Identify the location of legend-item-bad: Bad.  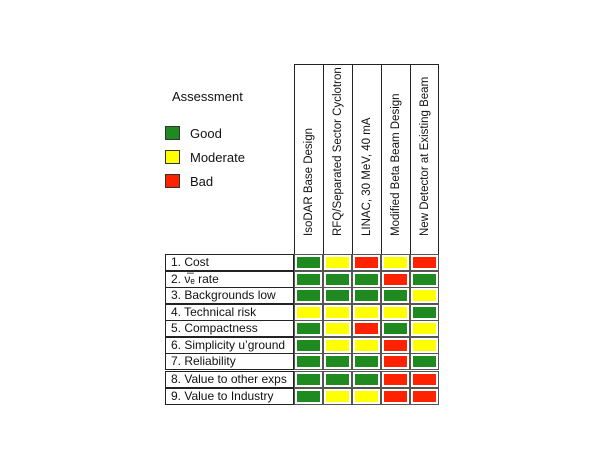
(189, 181).